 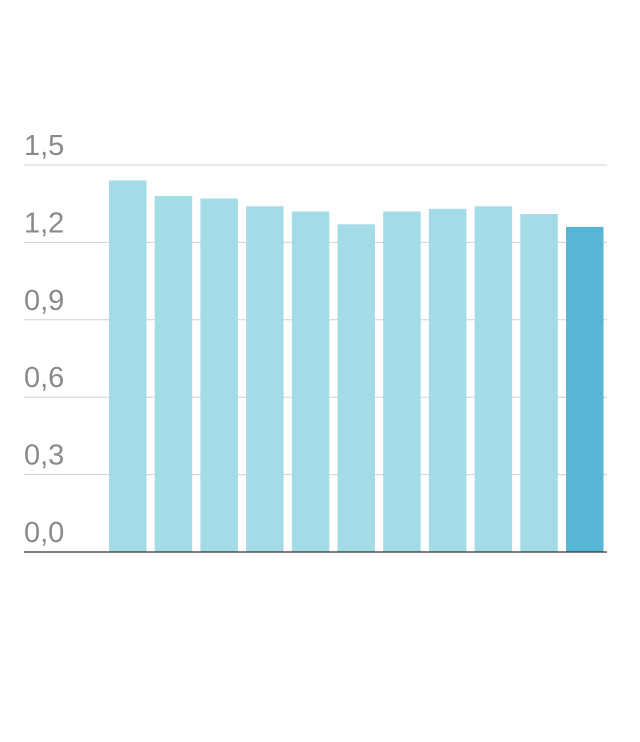 I want to click on y-tick-label: 1,2, so click(x=44, y=223).